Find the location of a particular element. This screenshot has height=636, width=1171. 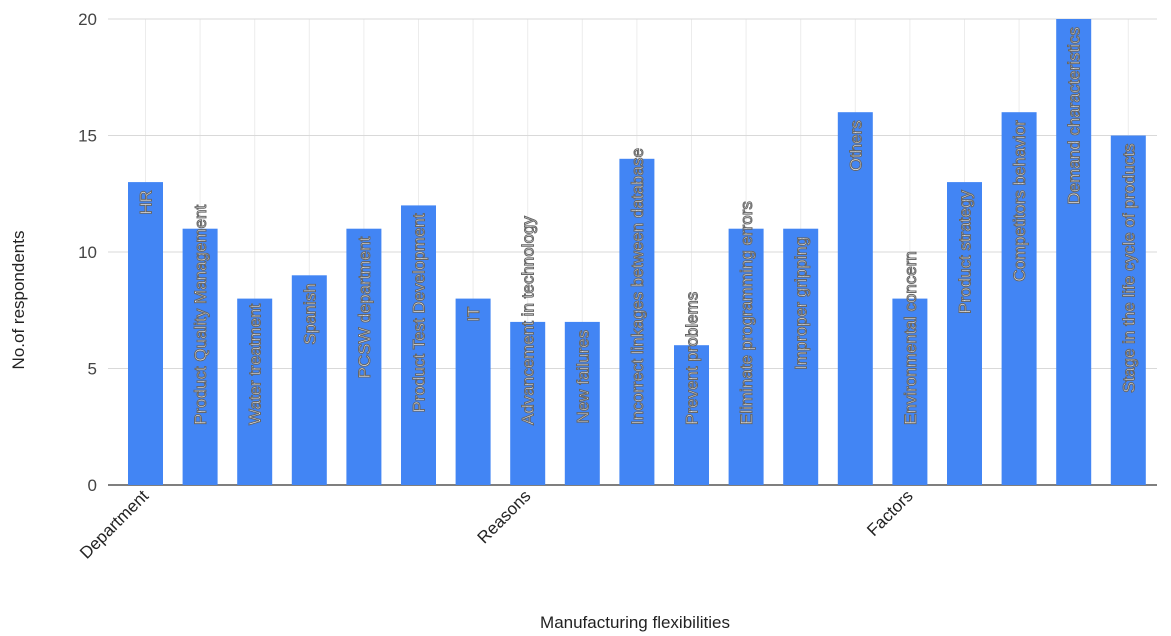

y-tick-label: 15 is located at coordinates (87, 136).